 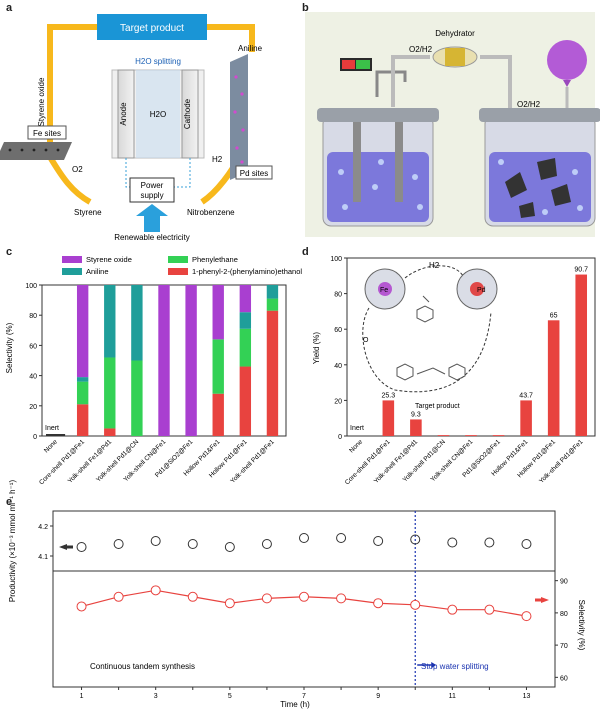 What do you see at coordinates (455, 666) in the screenshot?
I see `stop-annotation: Stop water splitting` at bounding box center [455, 666].